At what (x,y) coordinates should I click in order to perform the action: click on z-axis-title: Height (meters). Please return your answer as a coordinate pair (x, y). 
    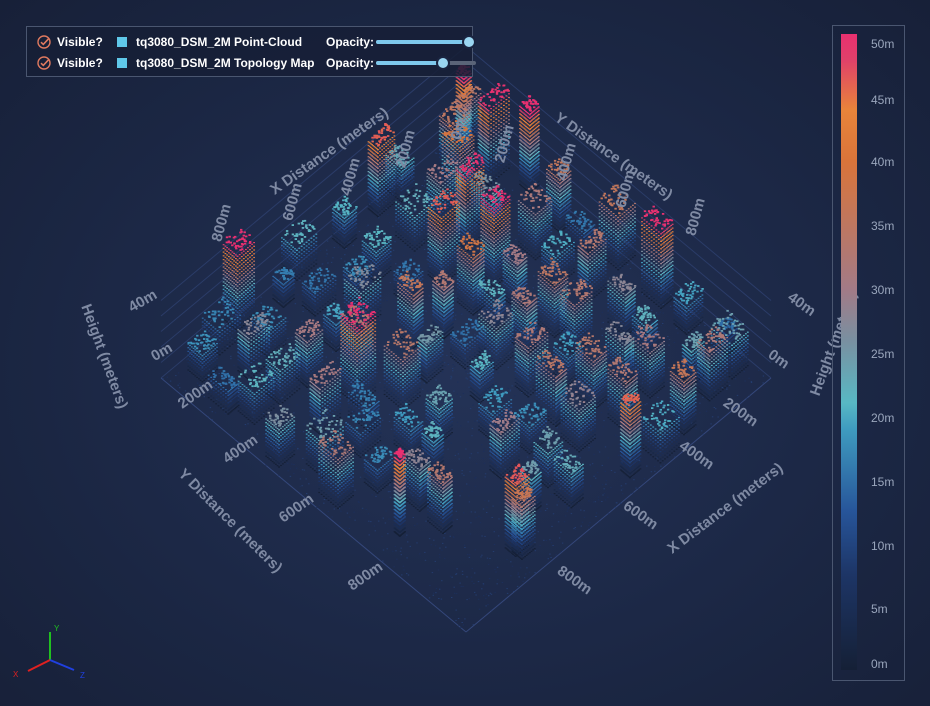
    Looking at the image, I should click on (104, 356).